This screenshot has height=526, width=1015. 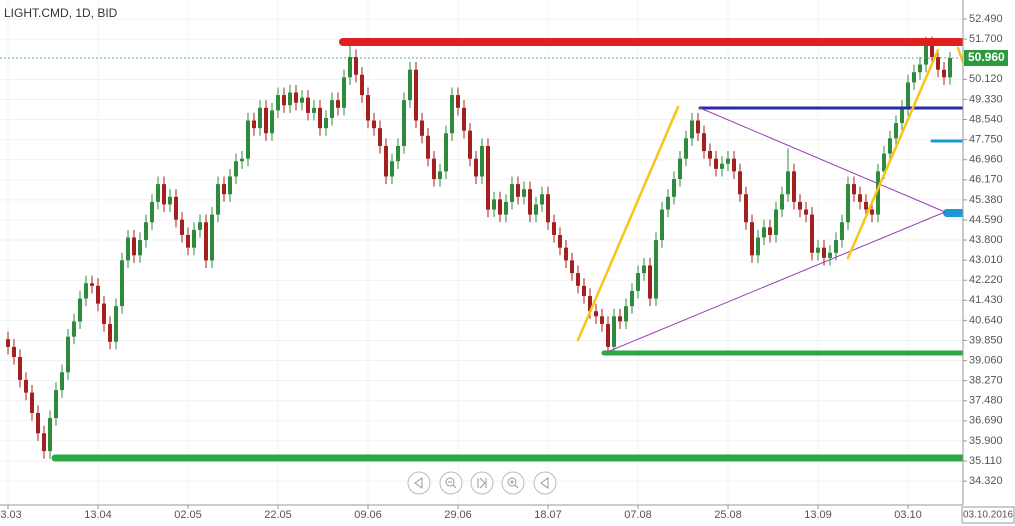 What do you see at coordinates (638, 515) in the screenshot?
I see `x-tick-label: 07.08` at bounding box center [638, 515].